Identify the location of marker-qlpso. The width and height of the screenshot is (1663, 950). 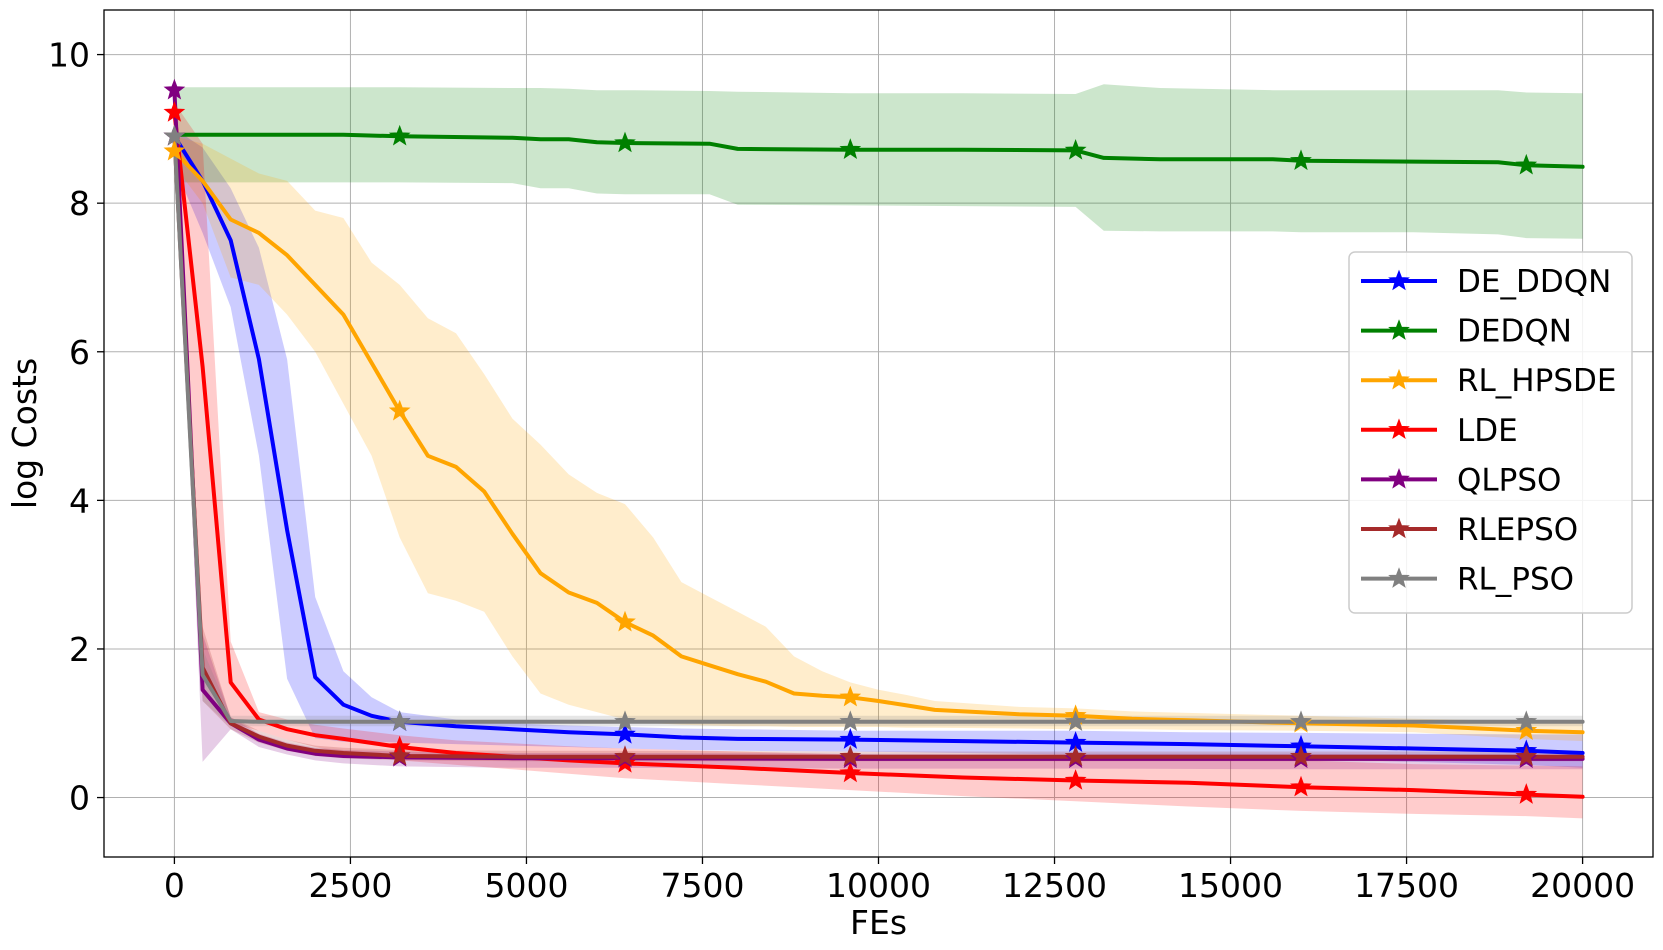
(174, 89).